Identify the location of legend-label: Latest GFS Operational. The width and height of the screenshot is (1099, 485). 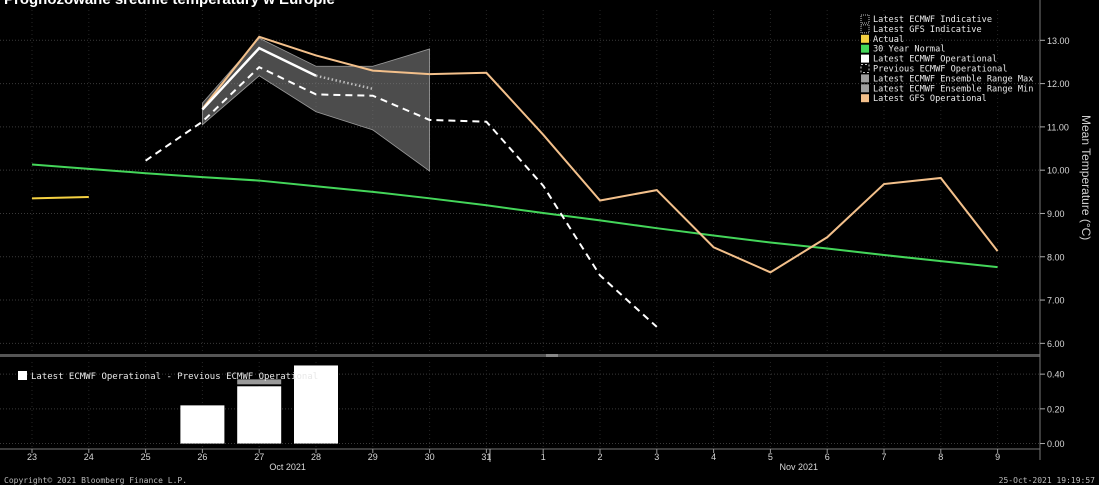
(930, 99).